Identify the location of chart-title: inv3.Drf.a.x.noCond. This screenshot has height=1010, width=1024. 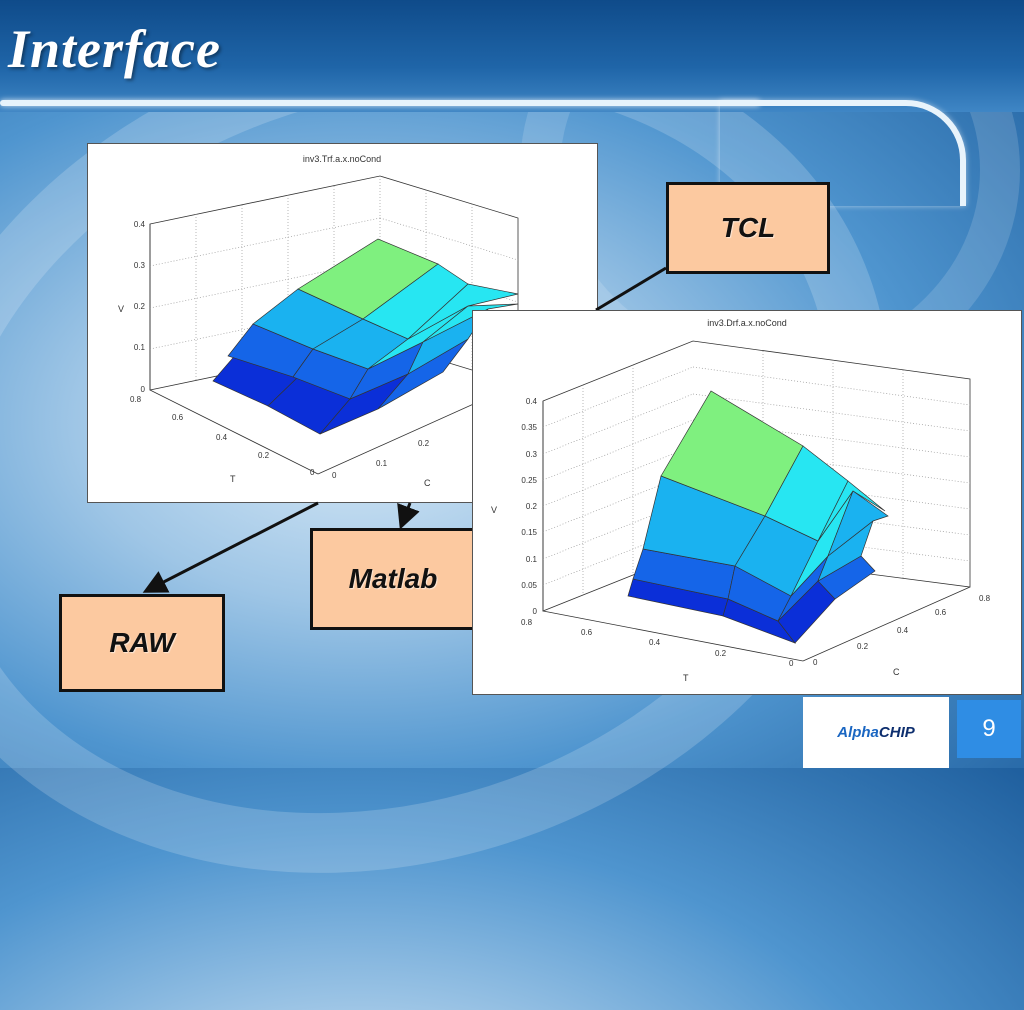
(747, 323).